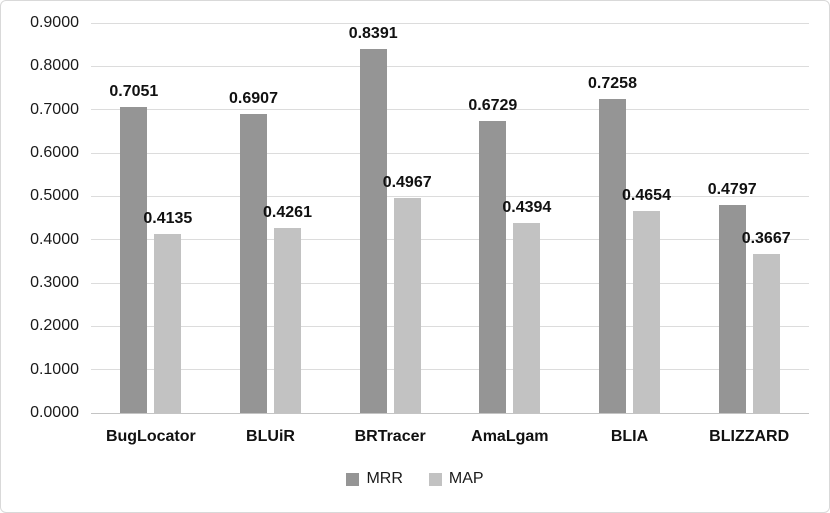 This screenshot has width=830, height=513. I want to click on data-label-map: 0.4135, so click(168, 218).